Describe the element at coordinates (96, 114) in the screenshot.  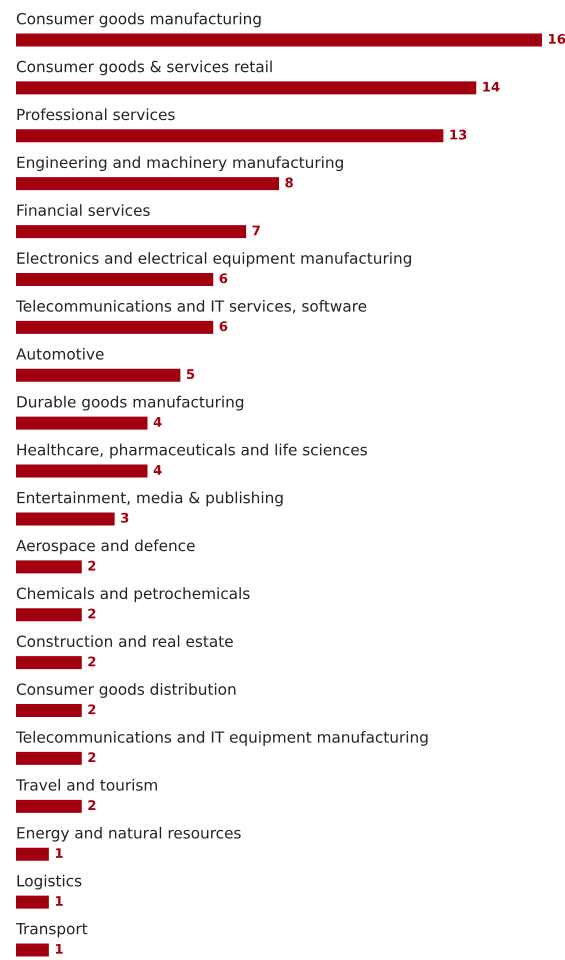
I see `y-tick-label: Professional services` at that location.